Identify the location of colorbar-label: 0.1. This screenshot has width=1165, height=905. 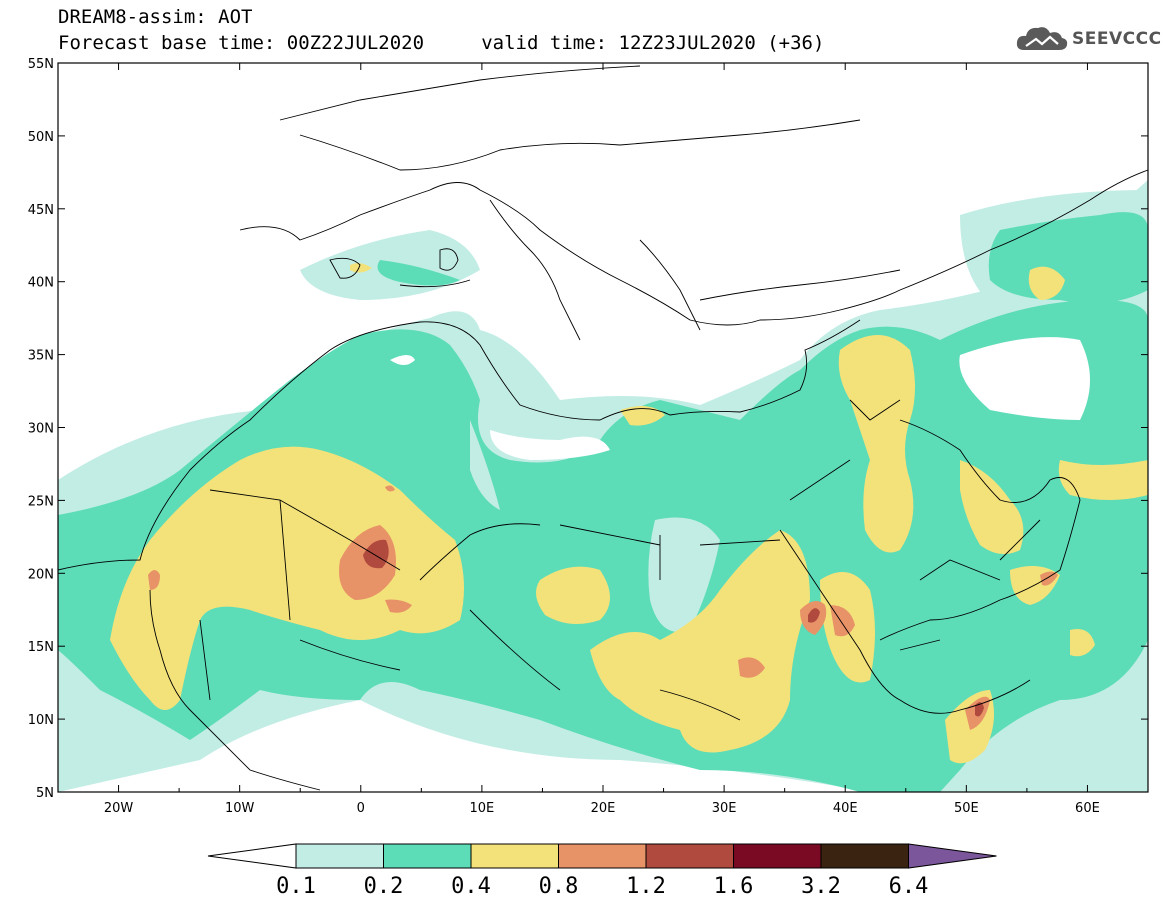
(296, 886).